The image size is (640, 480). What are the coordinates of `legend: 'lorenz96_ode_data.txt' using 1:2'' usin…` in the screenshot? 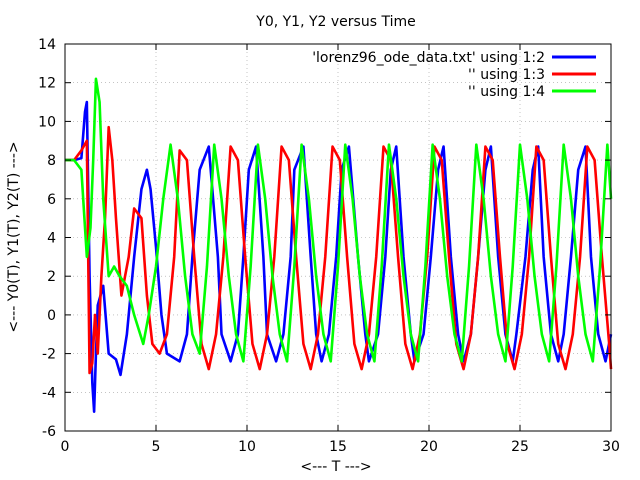 It's located at (454, 75).